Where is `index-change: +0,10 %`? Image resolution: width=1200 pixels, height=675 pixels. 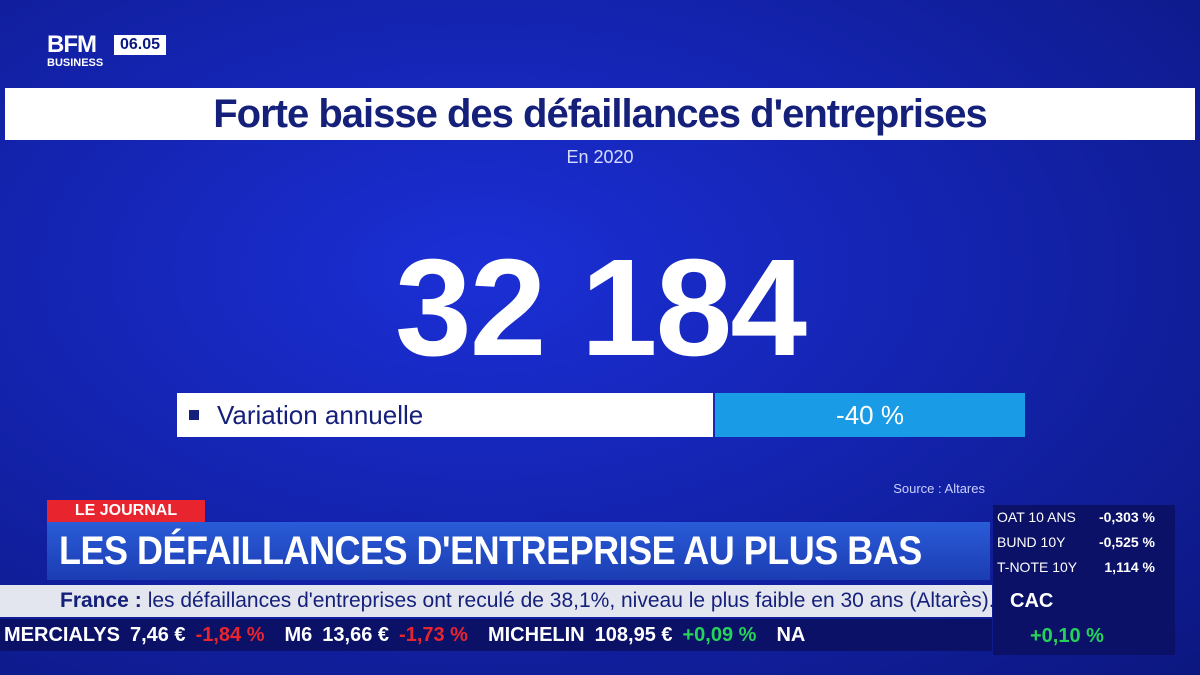 index-change: +0,10 % is located at coordinates (1067, 636).